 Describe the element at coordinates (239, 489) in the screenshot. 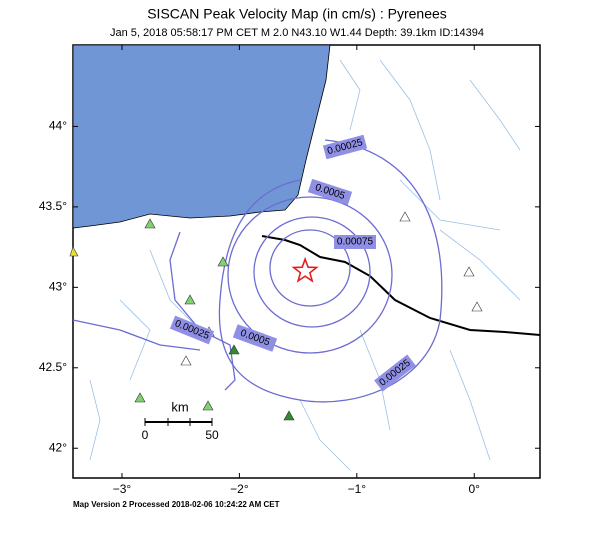

I see `x-tick-label: −2°` at that location.